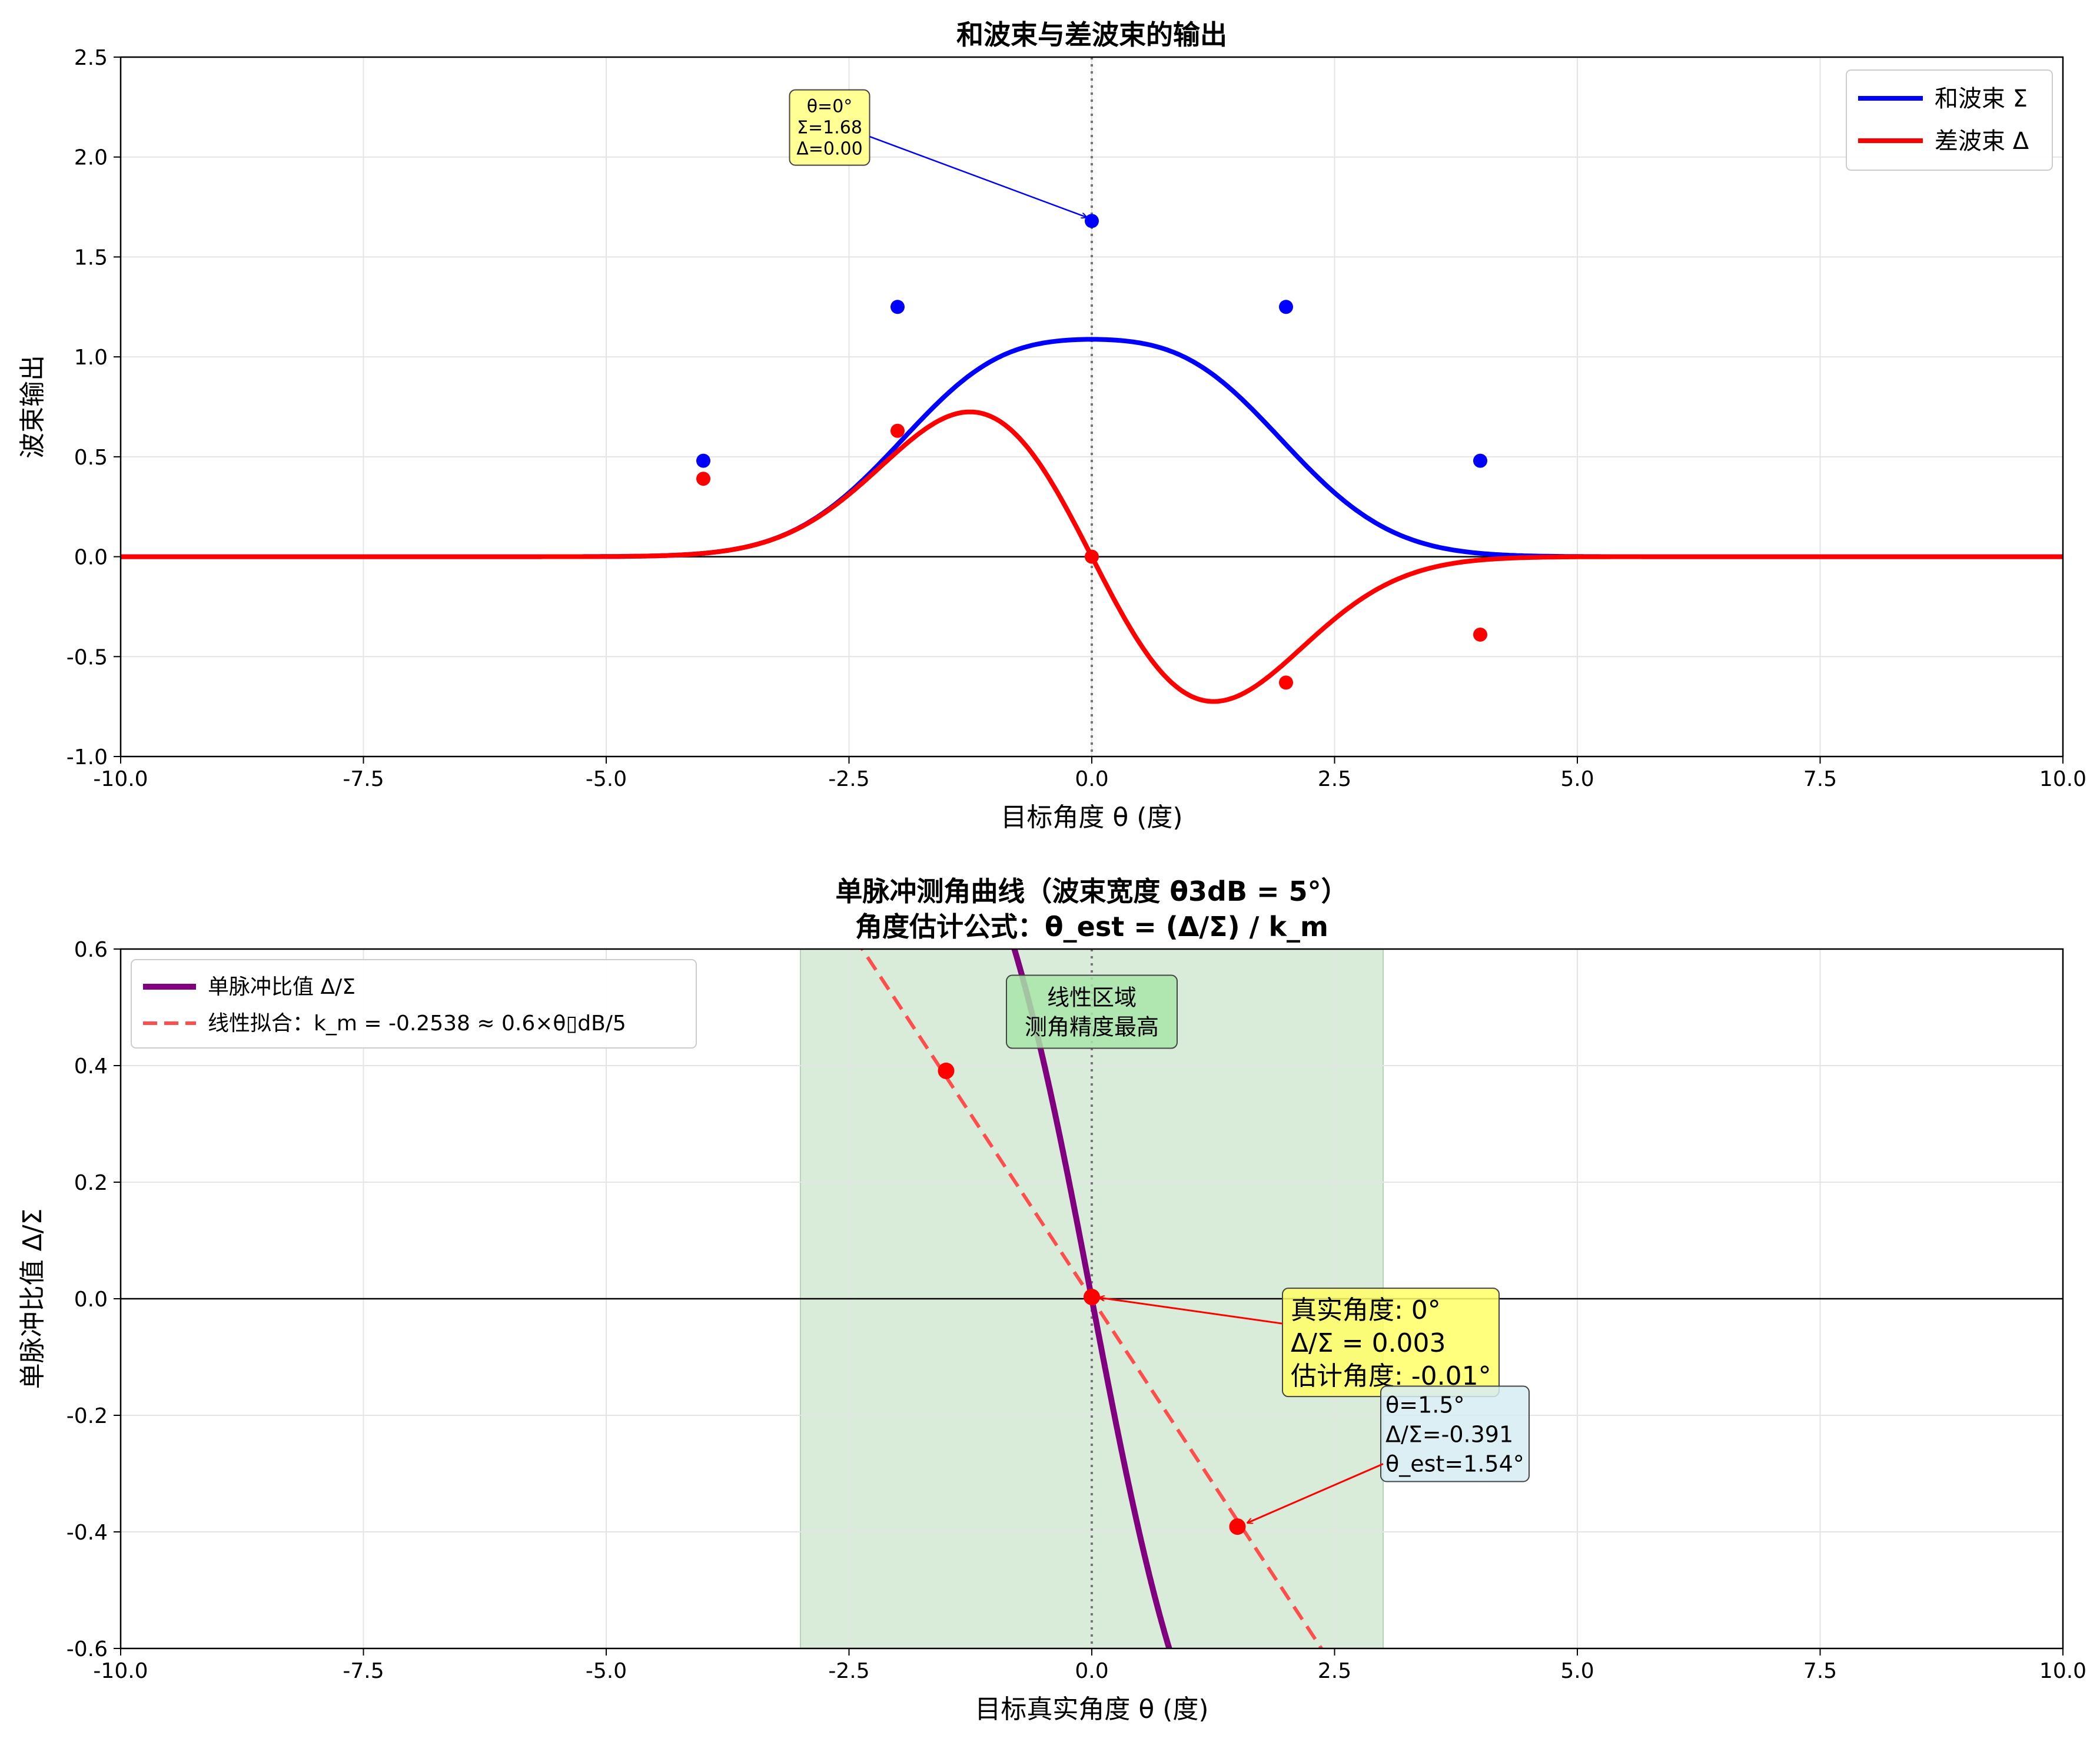 The image size is (2100, 1745). Describe the element at coordinates (1091, 817) in the screenshot. I see `x-axis-label: 目标角度 θ (度)` at that location.